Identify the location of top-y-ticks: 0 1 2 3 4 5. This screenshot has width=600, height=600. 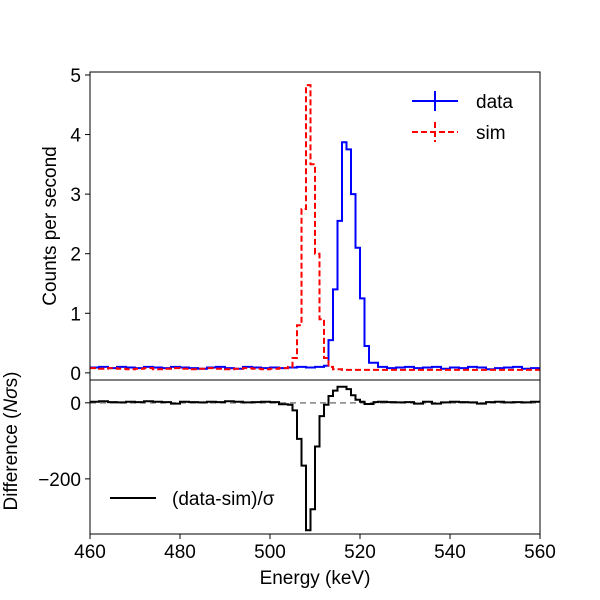
(80, 225).